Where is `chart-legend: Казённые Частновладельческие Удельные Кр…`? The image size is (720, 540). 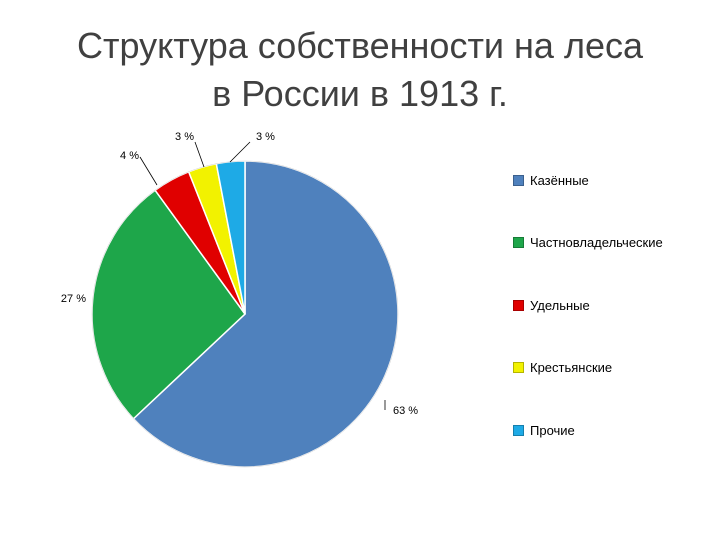 chart-legend: Казённые Частновладельческие Удельные Кр… is located at coordinates (588, 328).